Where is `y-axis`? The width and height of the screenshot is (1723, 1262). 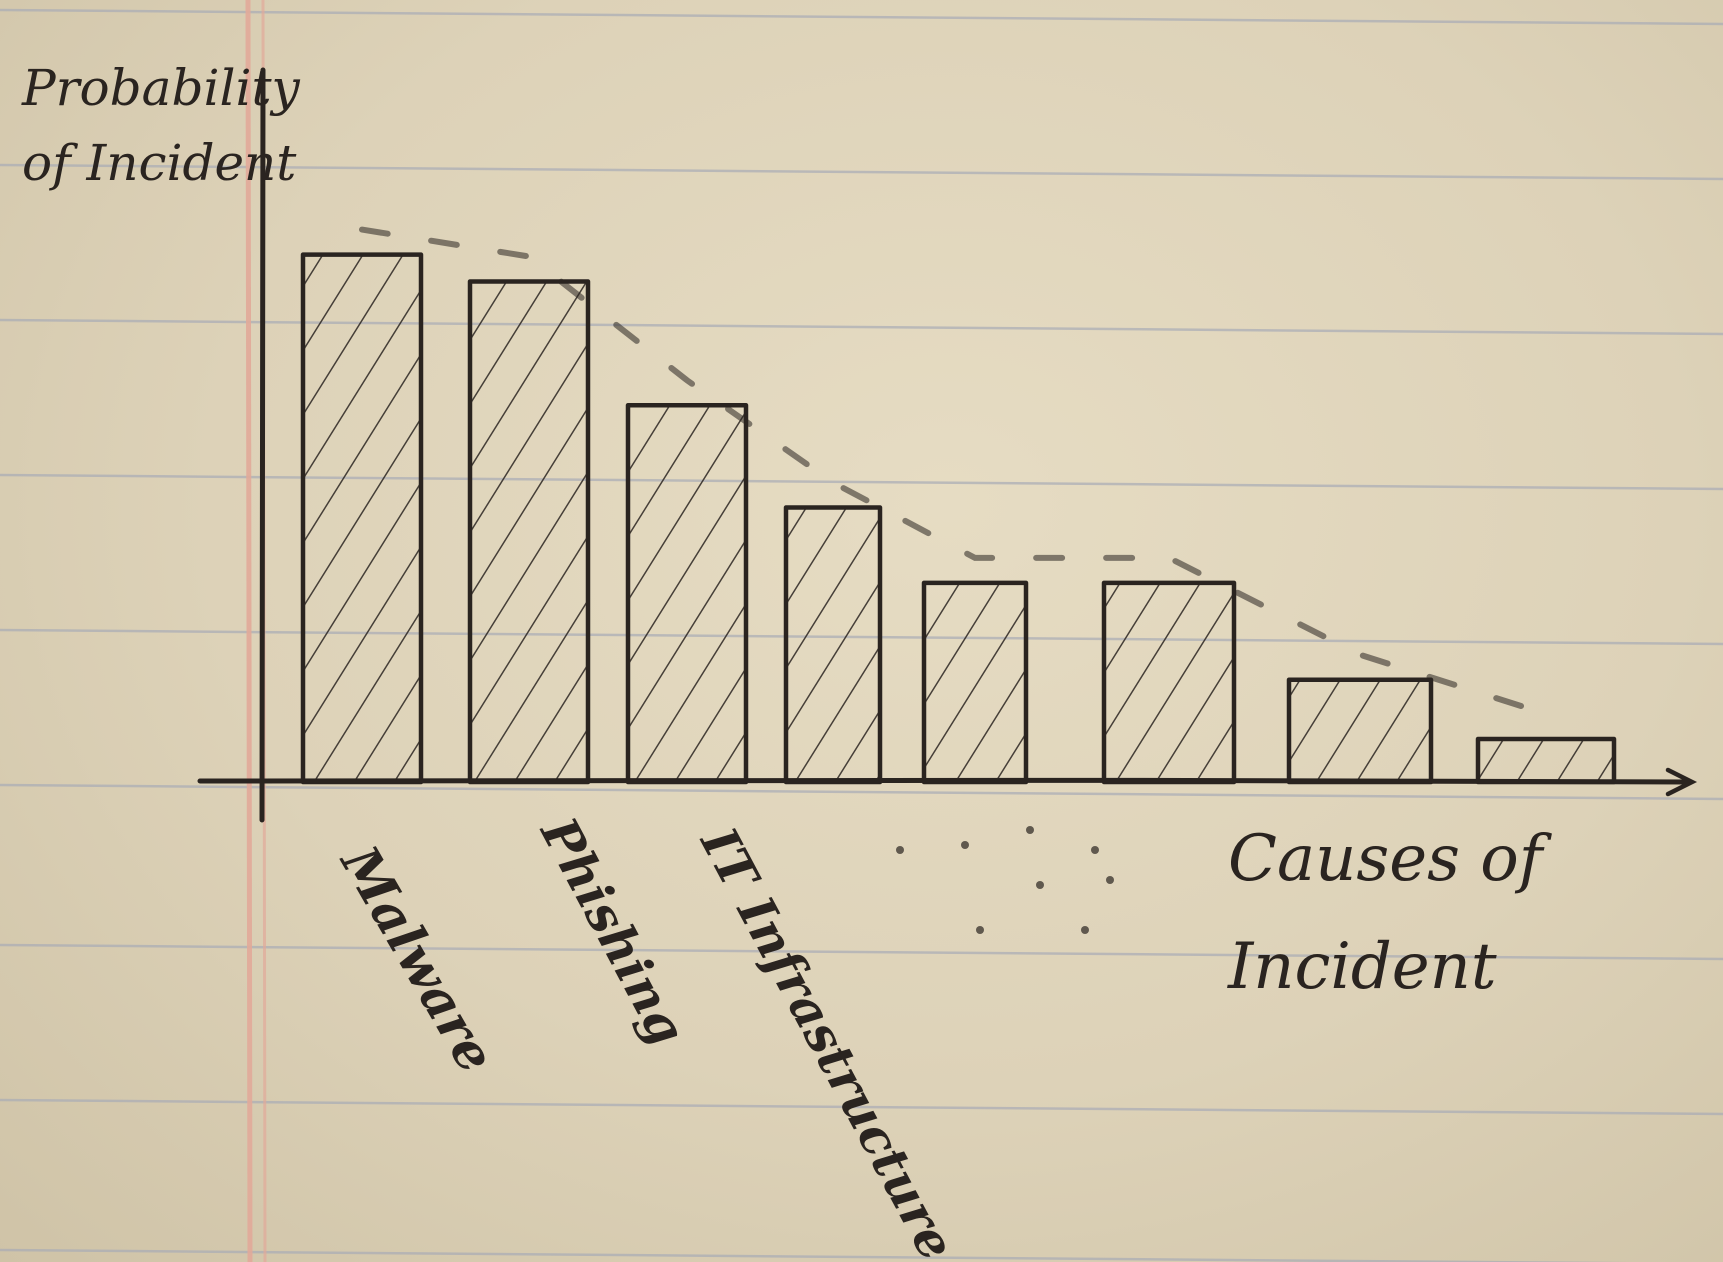
y-axis is located at coordinates (262, 445).